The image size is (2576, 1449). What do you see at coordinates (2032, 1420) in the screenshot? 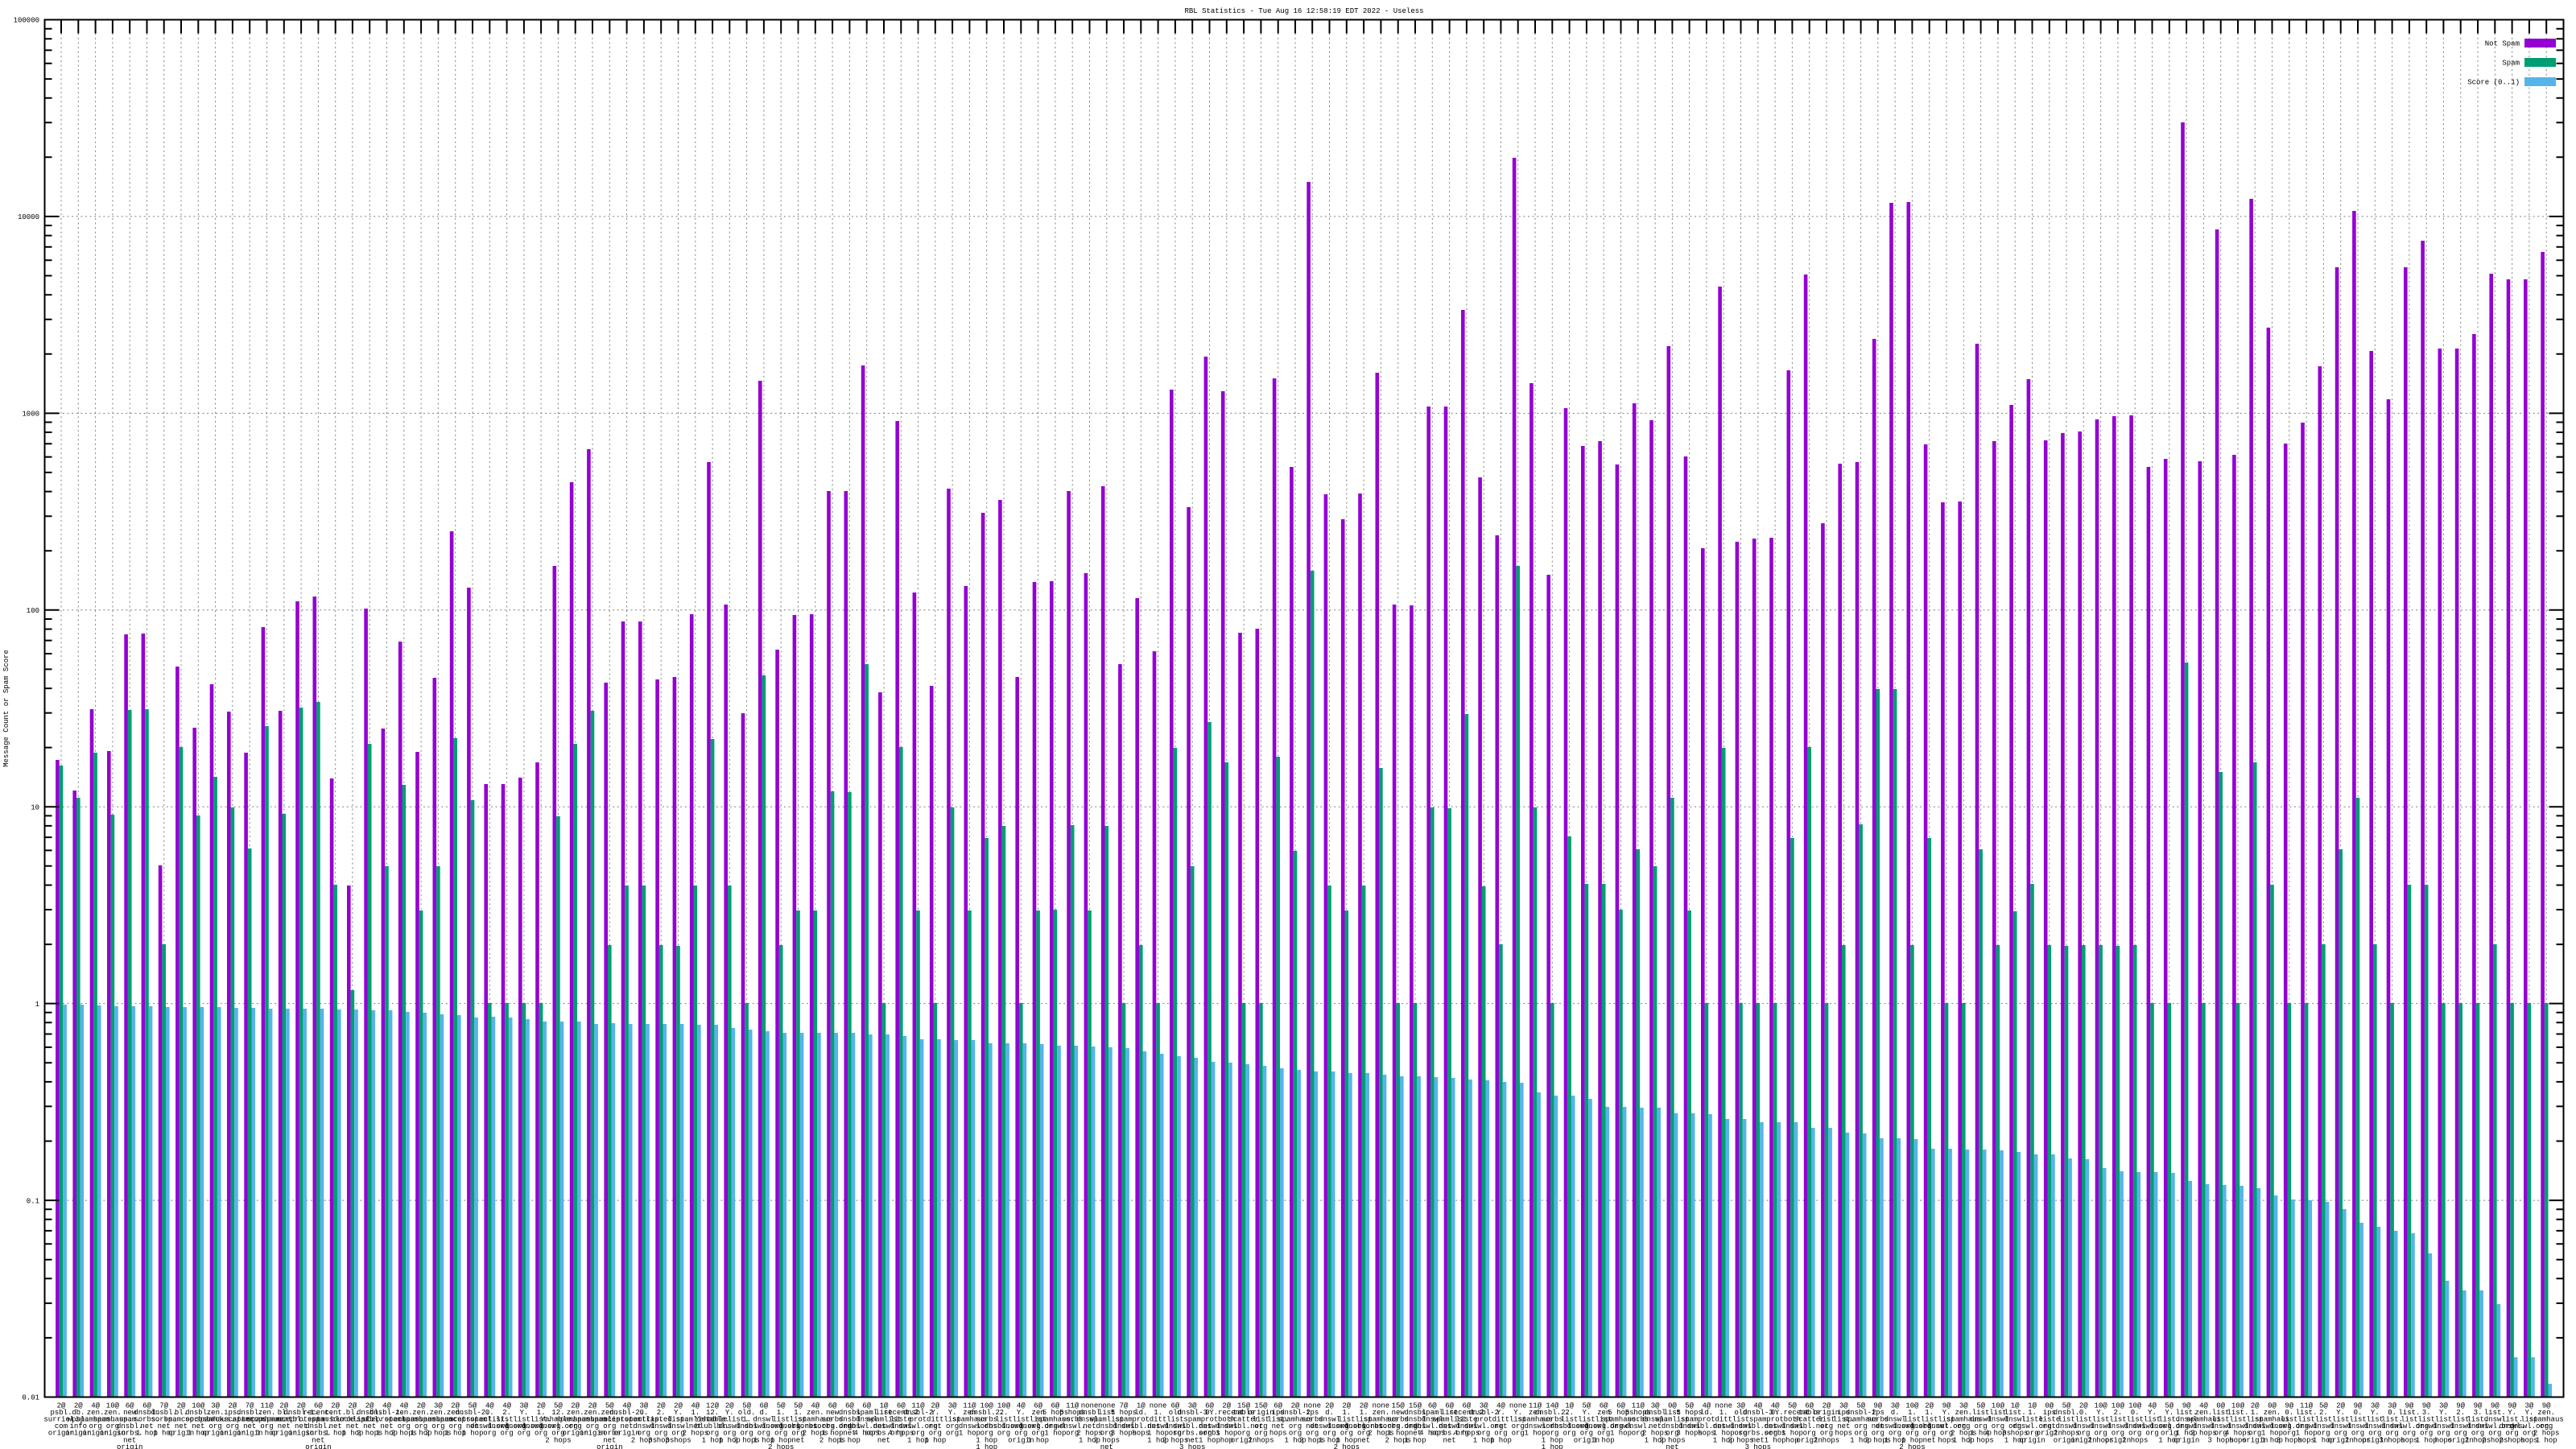
I see `svg-text: liste` at bounding box center [2032, 1420].